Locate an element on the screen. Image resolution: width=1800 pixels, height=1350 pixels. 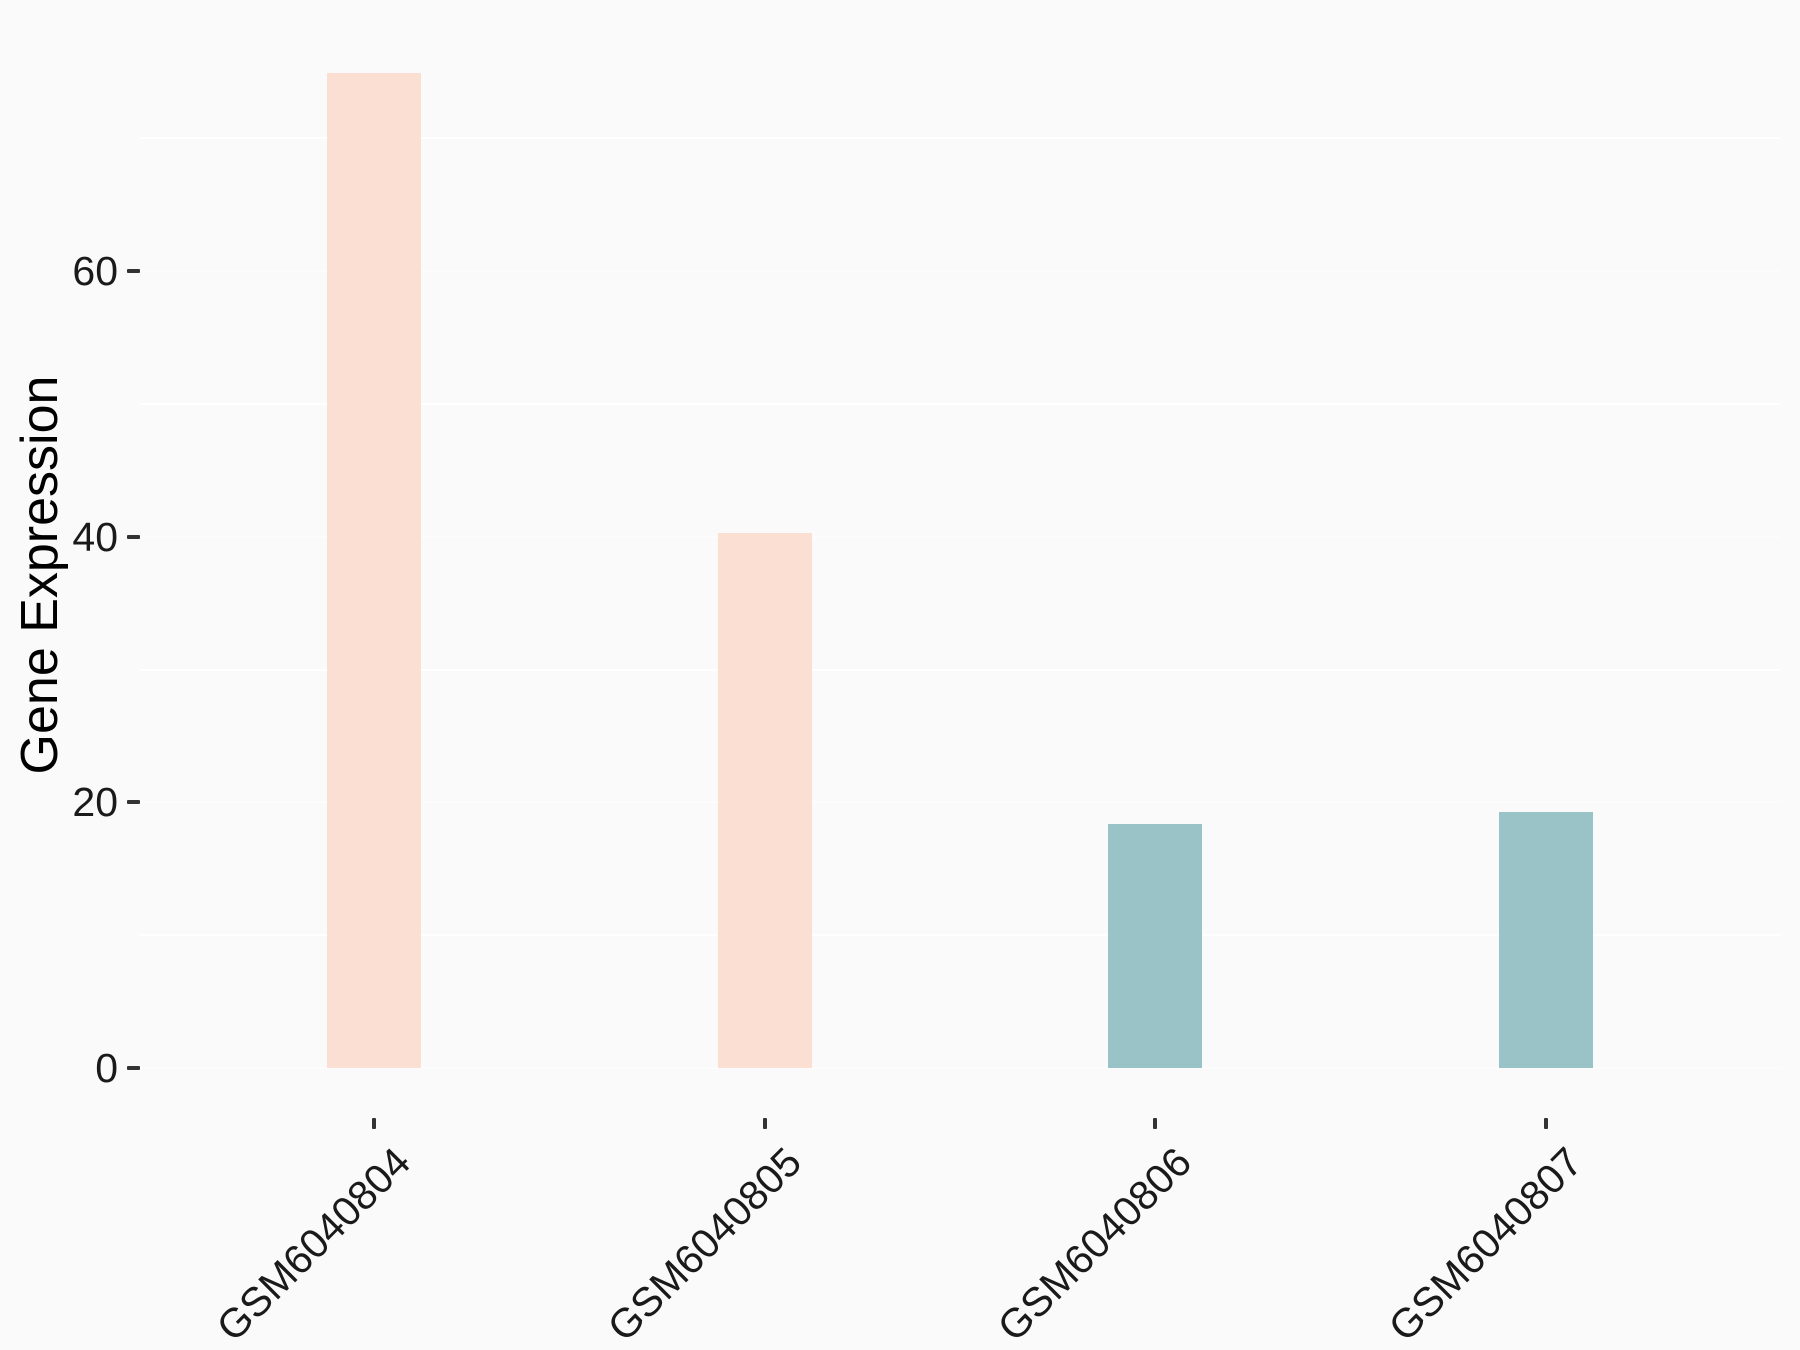
x-tick-label: GSM6040804 is located at coordinates (313, 1244).